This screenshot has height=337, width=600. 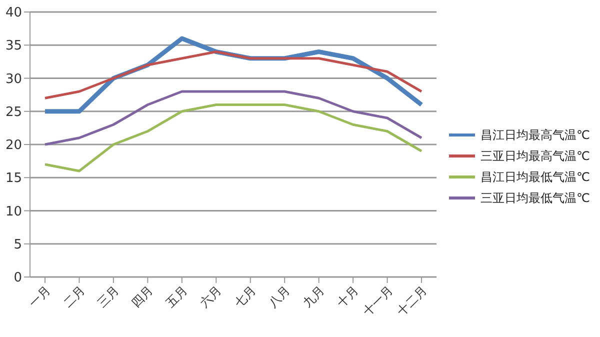 I want to click on y-tick-label: 30, so click(x=13, y=79).